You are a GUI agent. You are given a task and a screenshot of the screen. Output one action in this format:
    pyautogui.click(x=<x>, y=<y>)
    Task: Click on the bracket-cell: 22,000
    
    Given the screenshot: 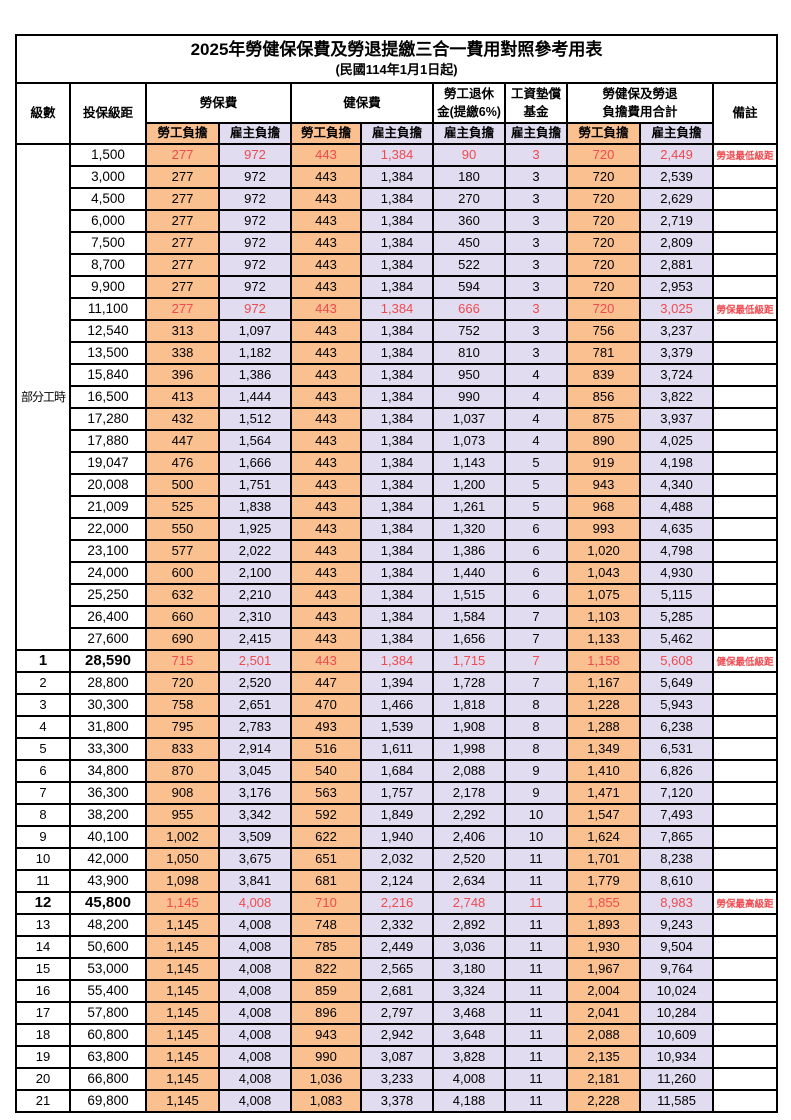 What is the action you would take?
    pyautogui.click(x=108, y=528)
    